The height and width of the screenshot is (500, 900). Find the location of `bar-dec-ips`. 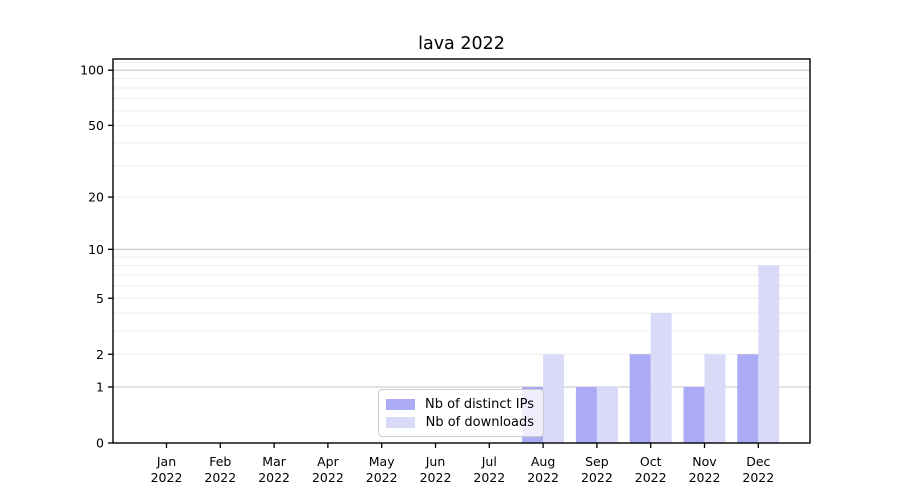

bar-dec-ips is located at coordinates (748, 398).